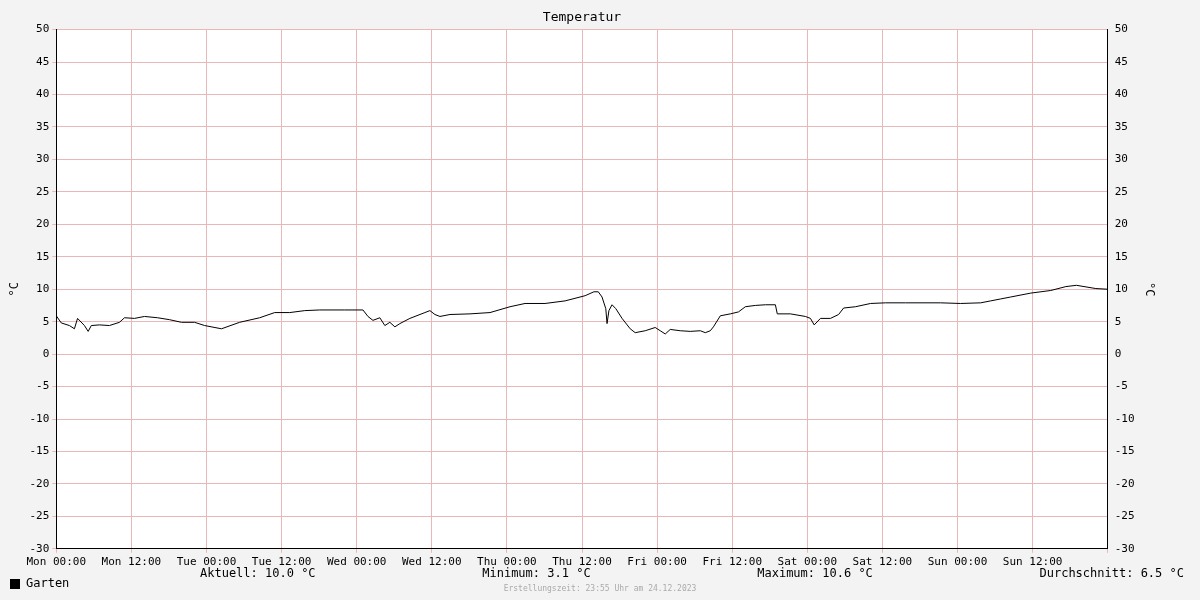 This screenshot has width=1200, height=600. What do you see at coordinates (1032, 562) in the screenshot?
I see `x-tick-label: Sun 12:00` at bounding box center [1032, 562].